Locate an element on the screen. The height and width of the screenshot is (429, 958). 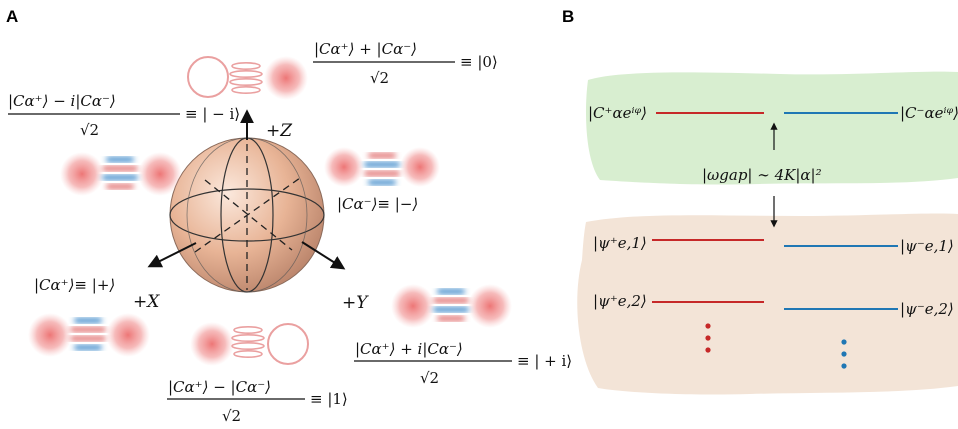
panel-label-a: A is located at coordinates (12, 16).